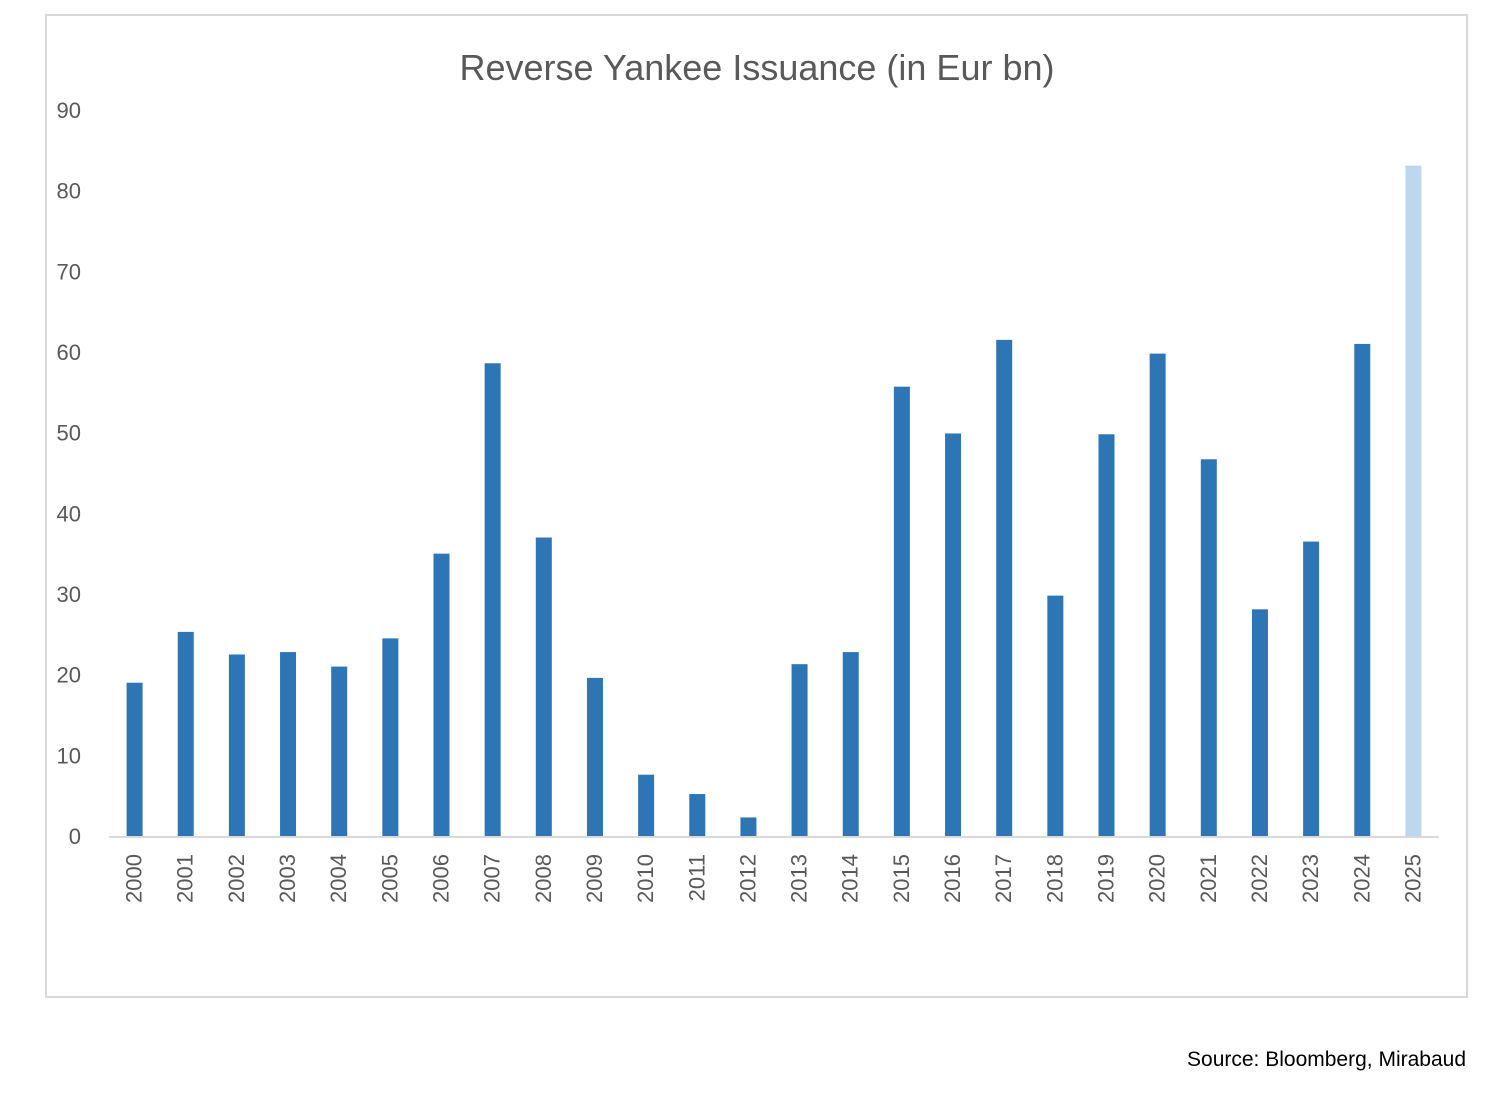 The image size is (1500, 1094). Describe the element at coordinates (748, 826) in the screenshot. I see `bar-2012` at that location.